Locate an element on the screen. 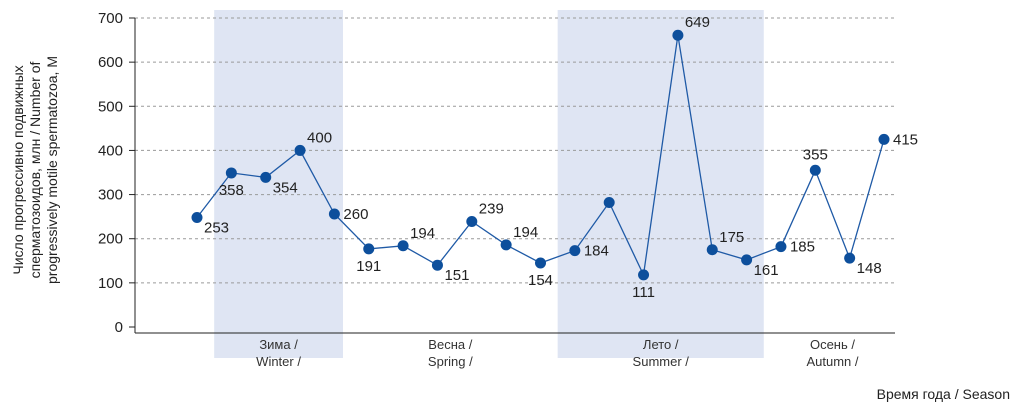 The image size is (1024, 412). data-label-8: 239 is located at coordinates (491, 208).